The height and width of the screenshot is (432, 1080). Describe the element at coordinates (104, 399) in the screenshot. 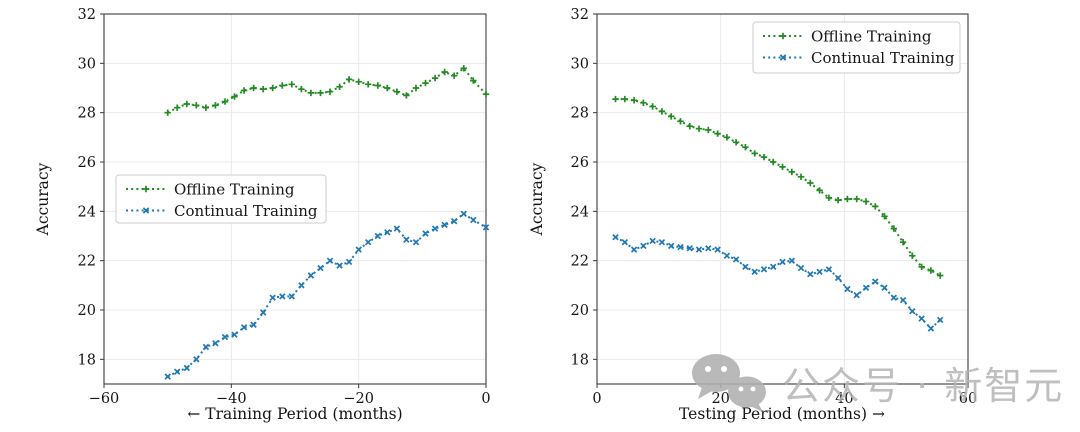

I see `x-tick-label: −60` at that location.